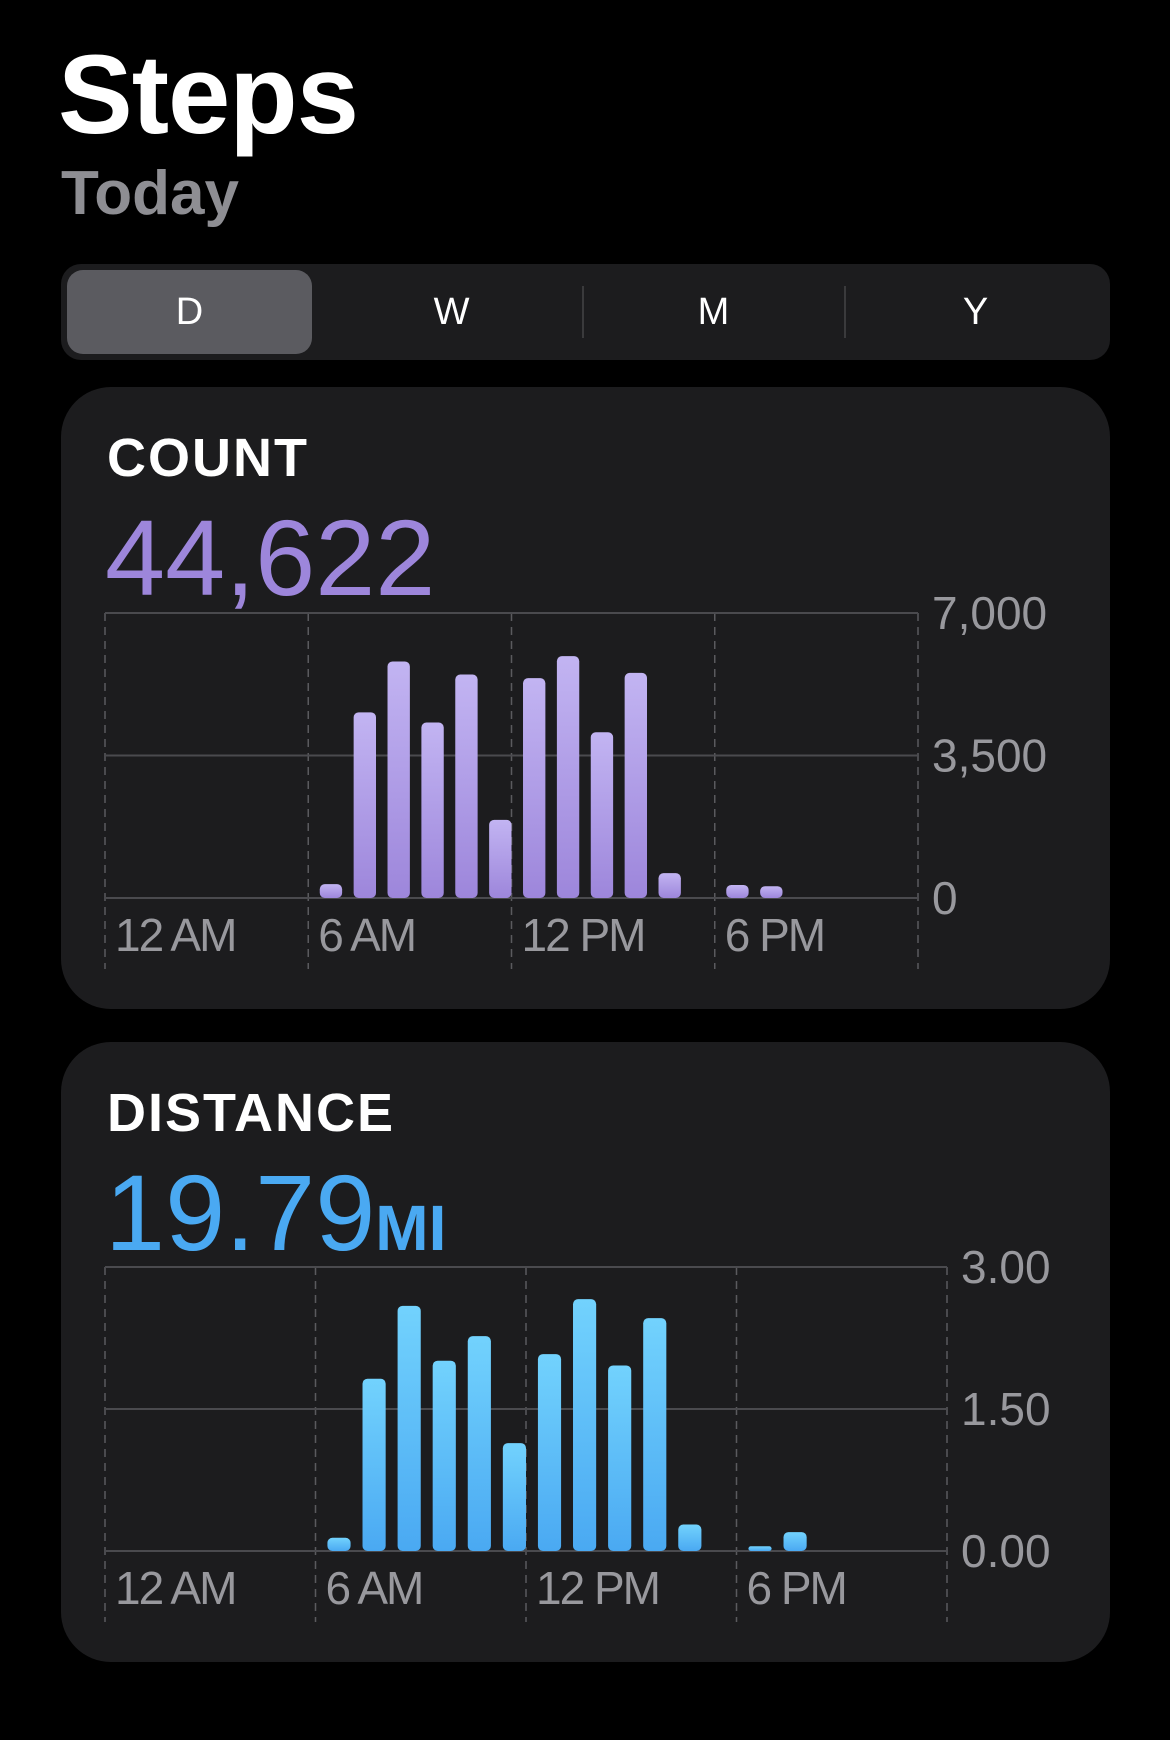 The width and height of the screenshot is (1170, 1740). Describe the element at coordinates (1006, 1409) in the screenshot. I see `y-tick-label: 1.50` at that location.